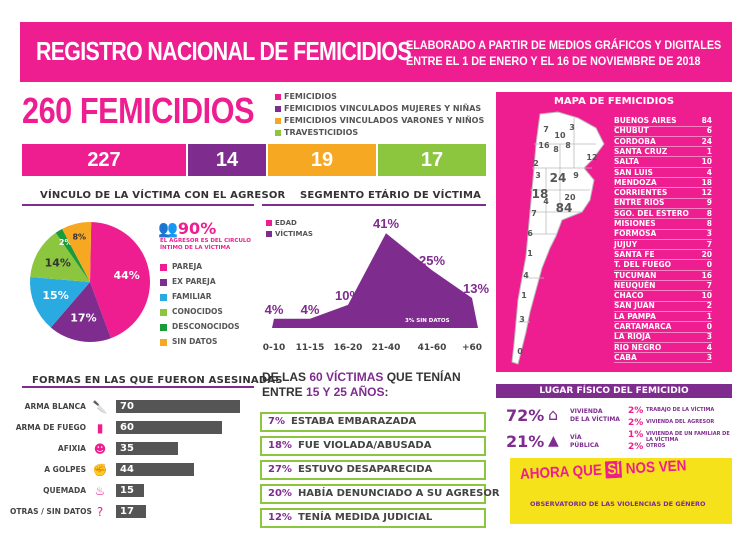  I want to click on pie-legend-label: EX PAREJA, so click(194, 281).